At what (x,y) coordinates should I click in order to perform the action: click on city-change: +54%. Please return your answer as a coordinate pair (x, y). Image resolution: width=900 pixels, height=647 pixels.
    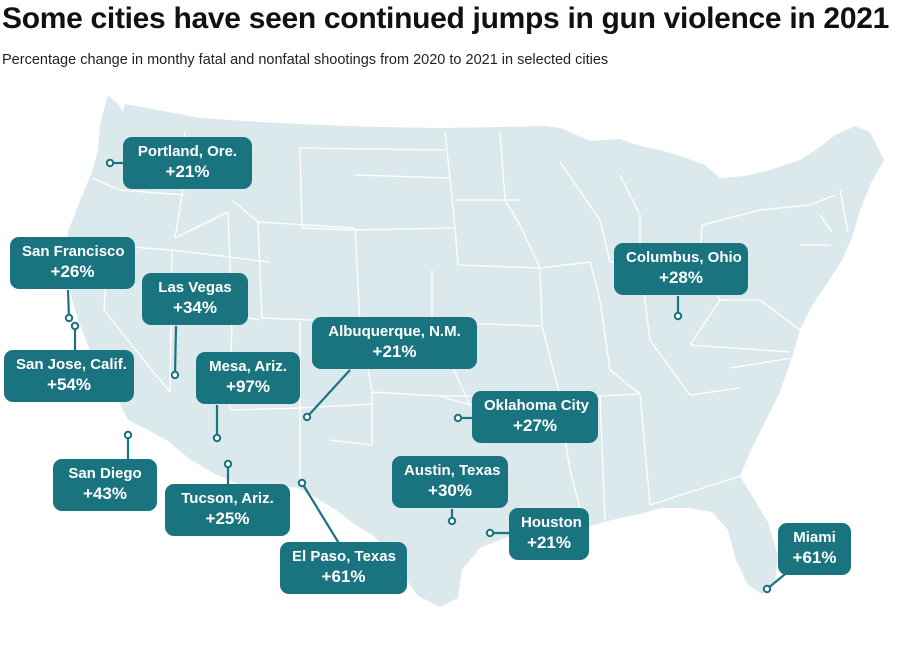
    Looking at the image, I should click on (69, 384).